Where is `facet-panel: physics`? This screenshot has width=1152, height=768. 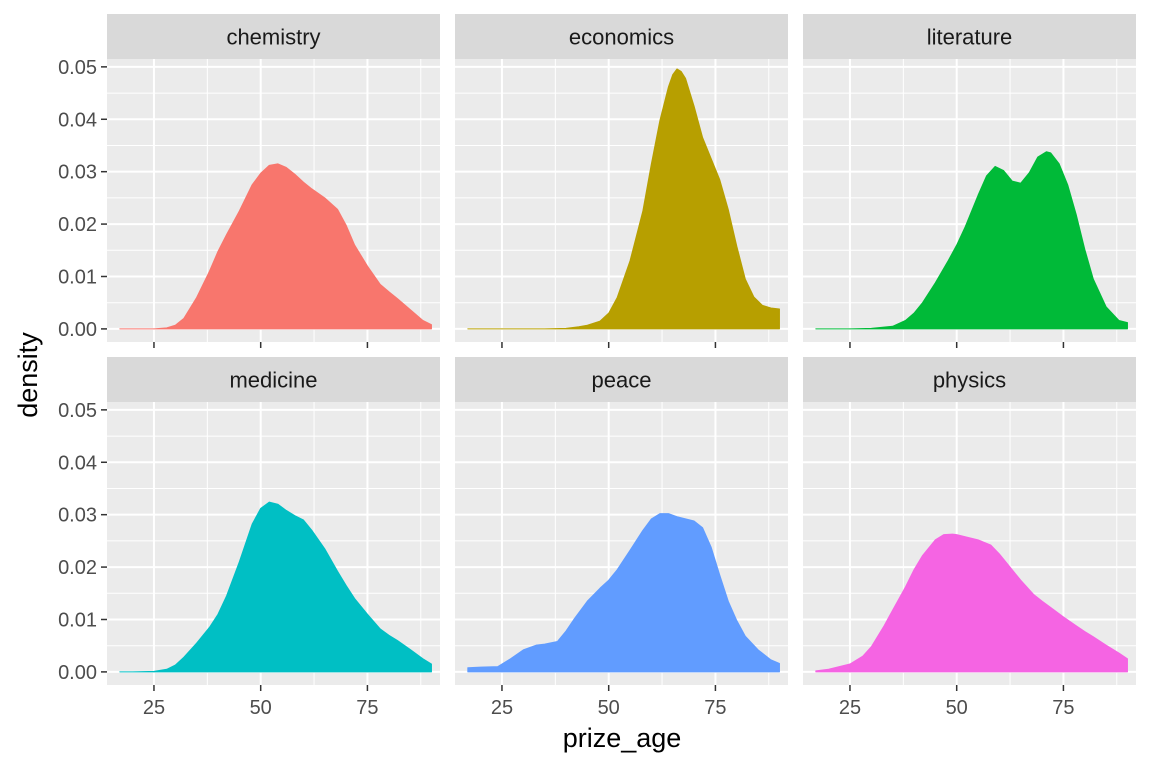 facet-panel: physics is located at coordinates (969, 521).